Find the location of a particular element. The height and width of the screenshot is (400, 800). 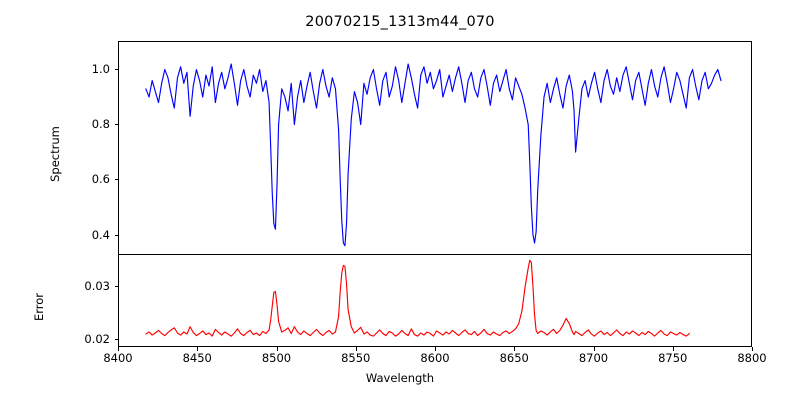

x-tick-label: 8800 is located at coordinates (752, 358).